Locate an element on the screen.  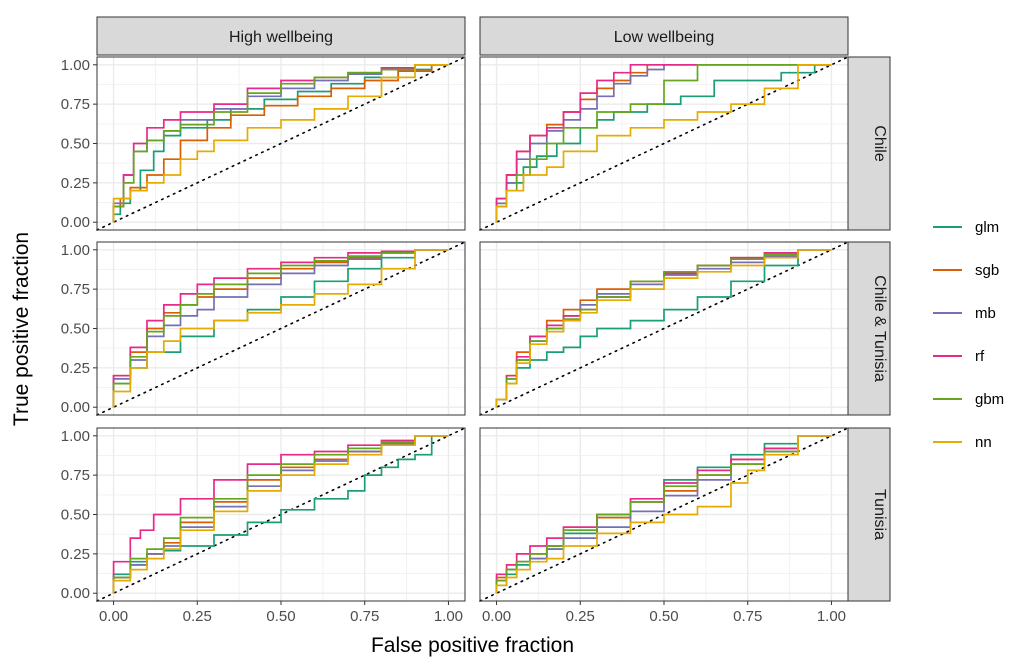
legend-label-gbm: gbm is located at coordinates (989, 399).